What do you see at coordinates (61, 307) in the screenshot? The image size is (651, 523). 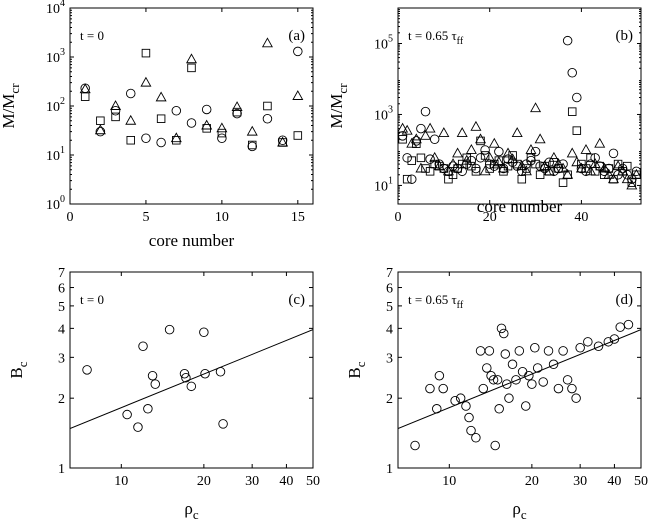 I see `y-tick-label: 5` at bounding box center [61, 307].